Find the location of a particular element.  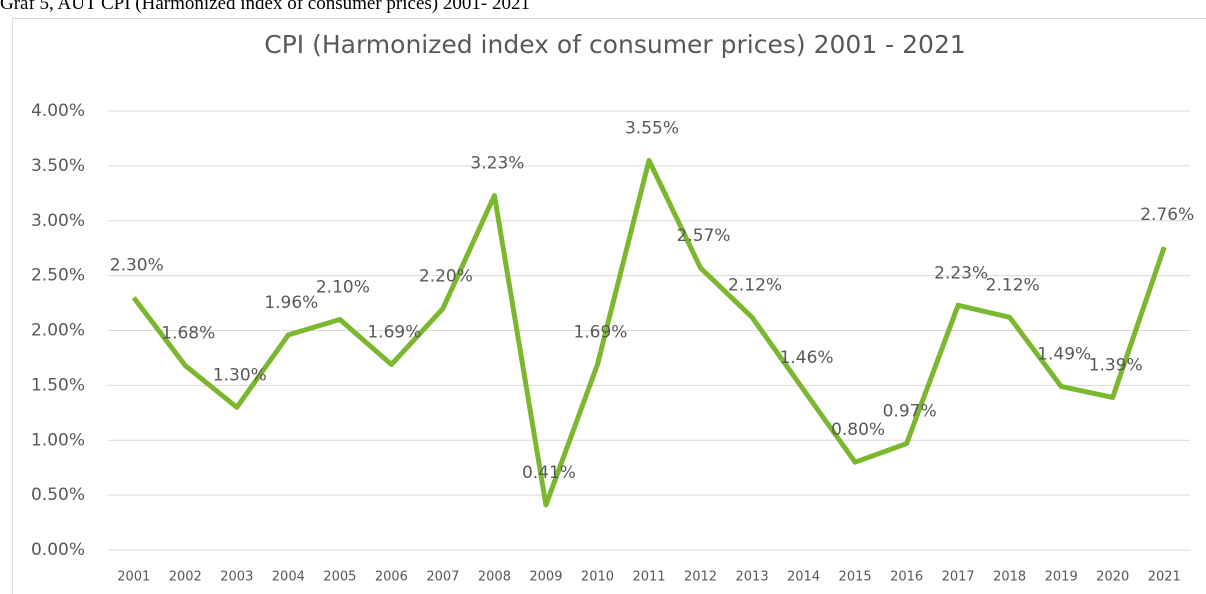

x-tick-label: 2005 is located at coordinates (339, 577).